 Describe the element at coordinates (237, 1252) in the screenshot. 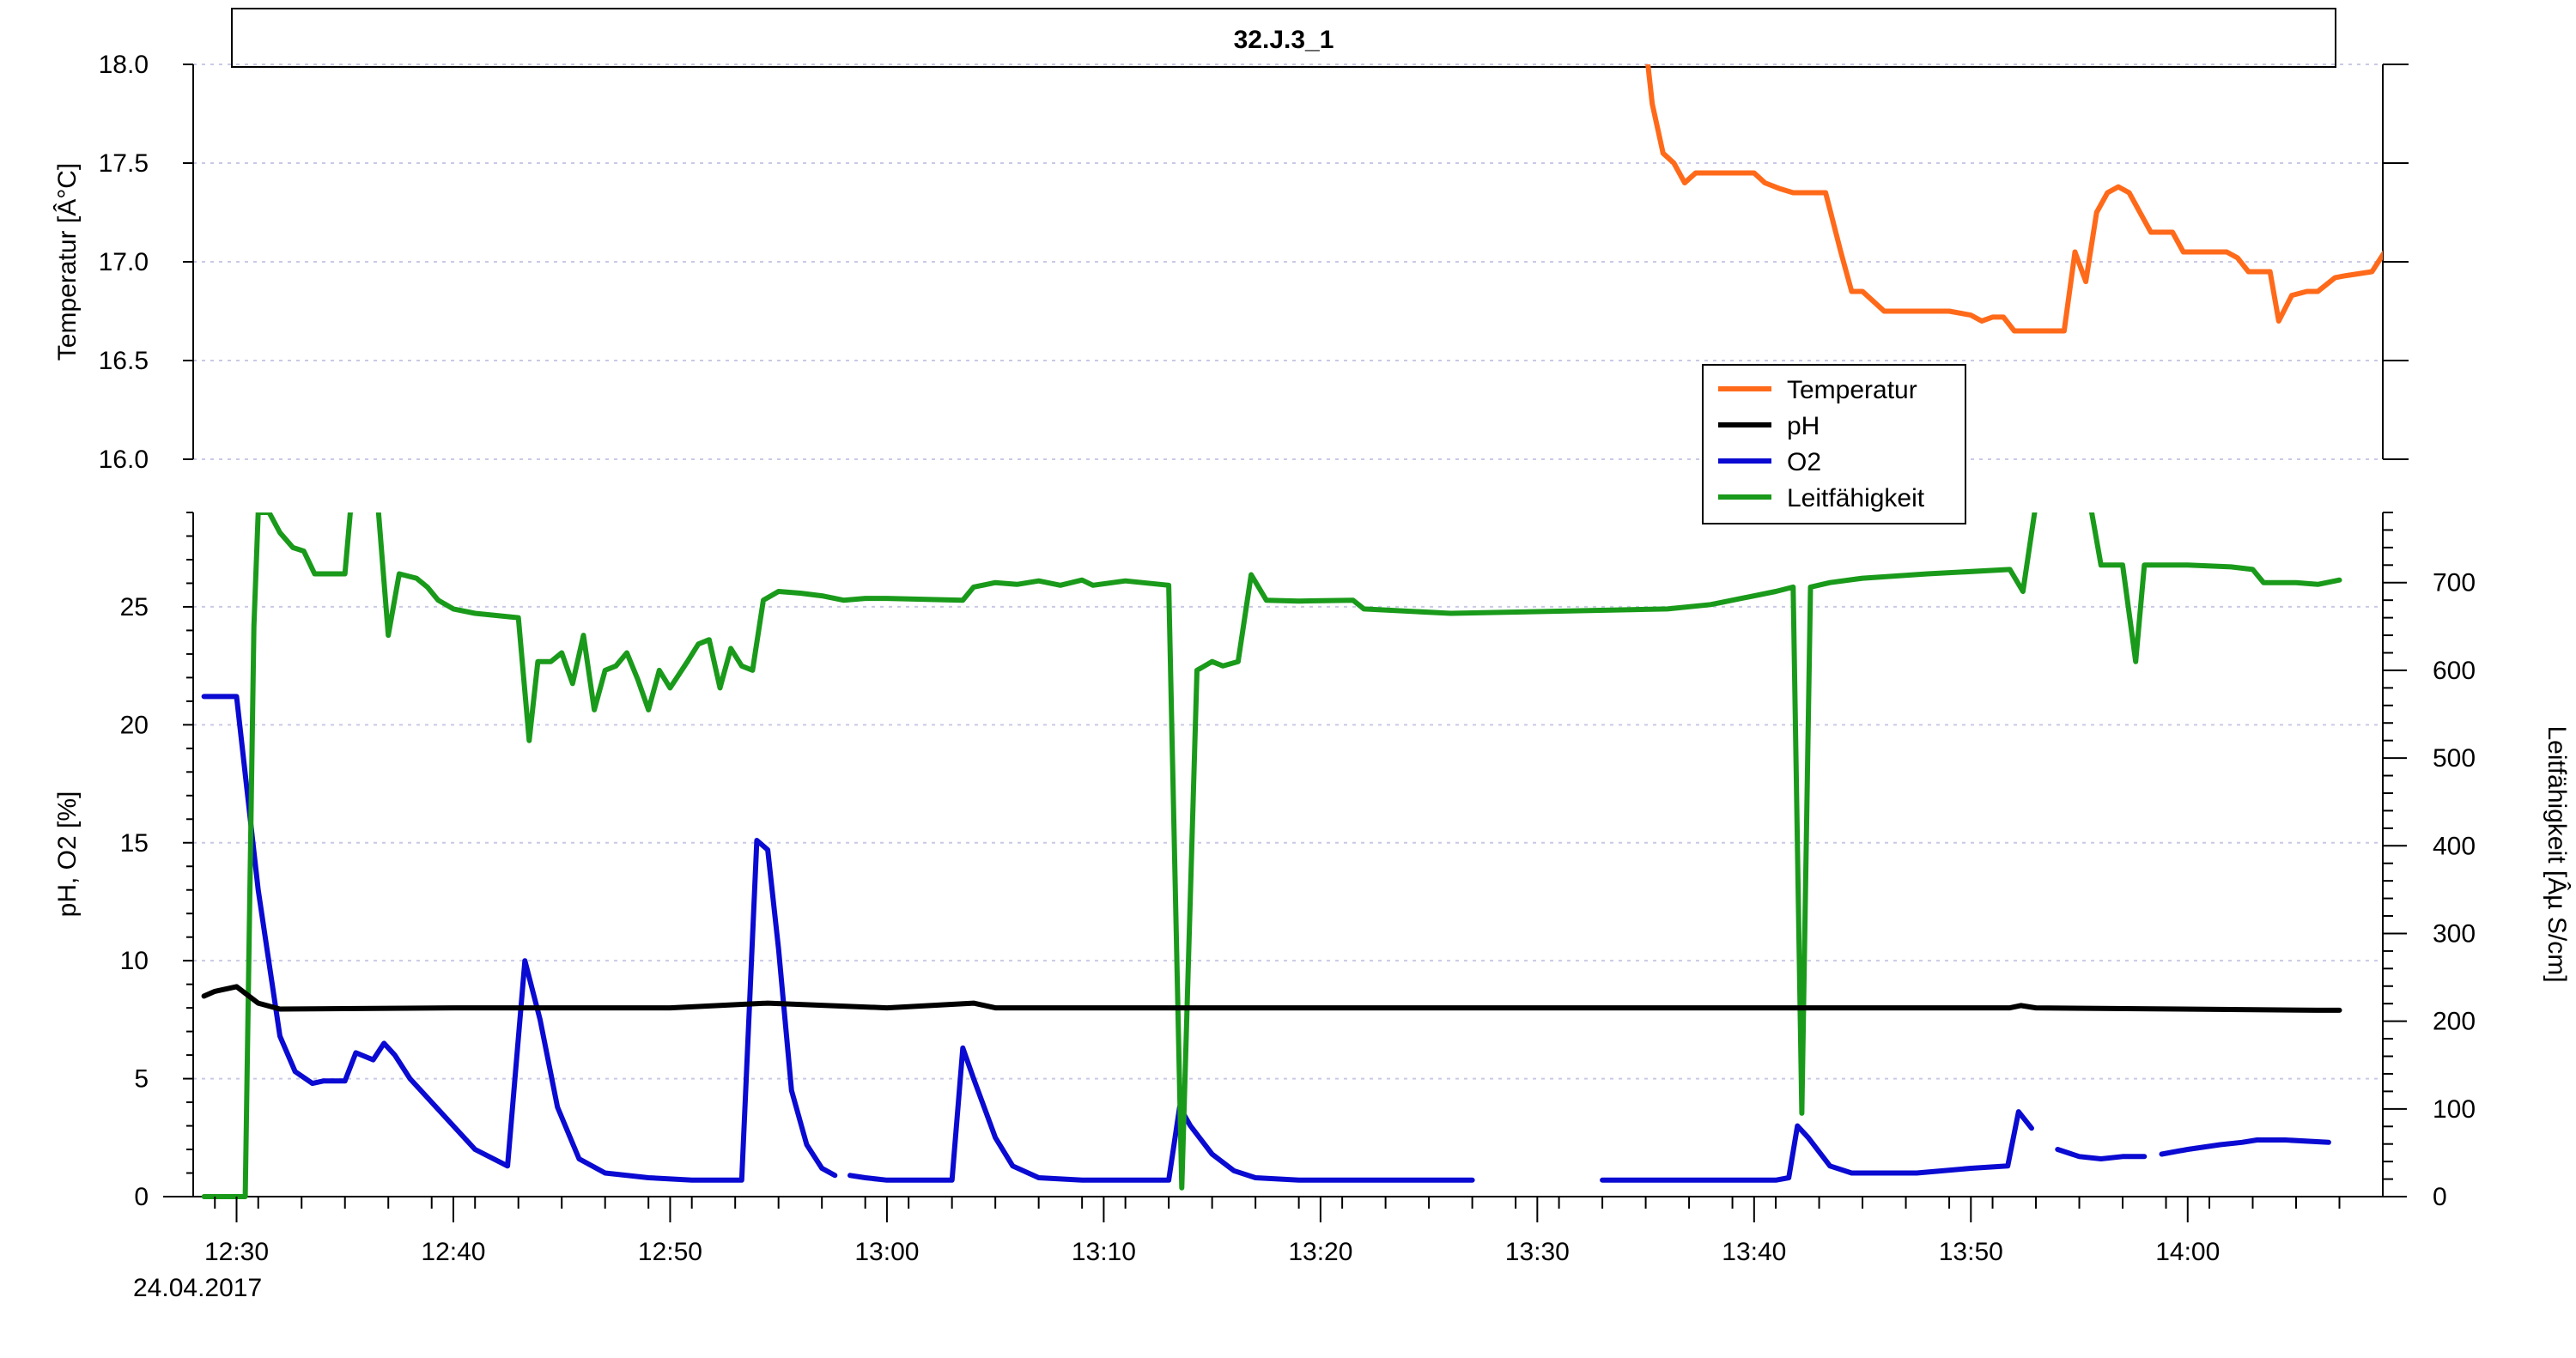

I see `x-tick-label: 12:30` at that location.